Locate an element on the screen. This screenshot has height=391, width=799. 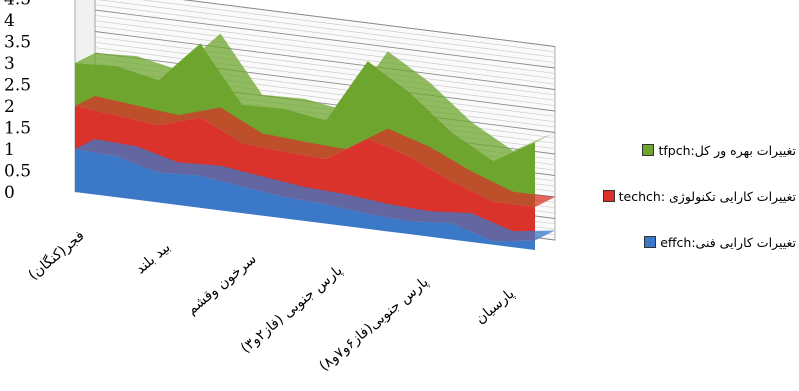
x-category-label: سرخون وقشم is located at coordinates (222, 284).